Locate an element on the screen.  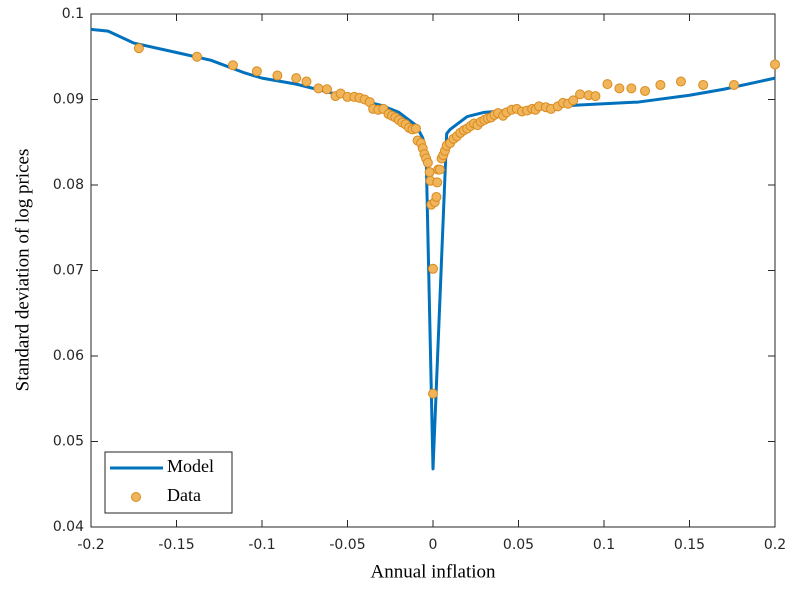
y-tick-label: 0.1 is located at coordinates (73, 14).